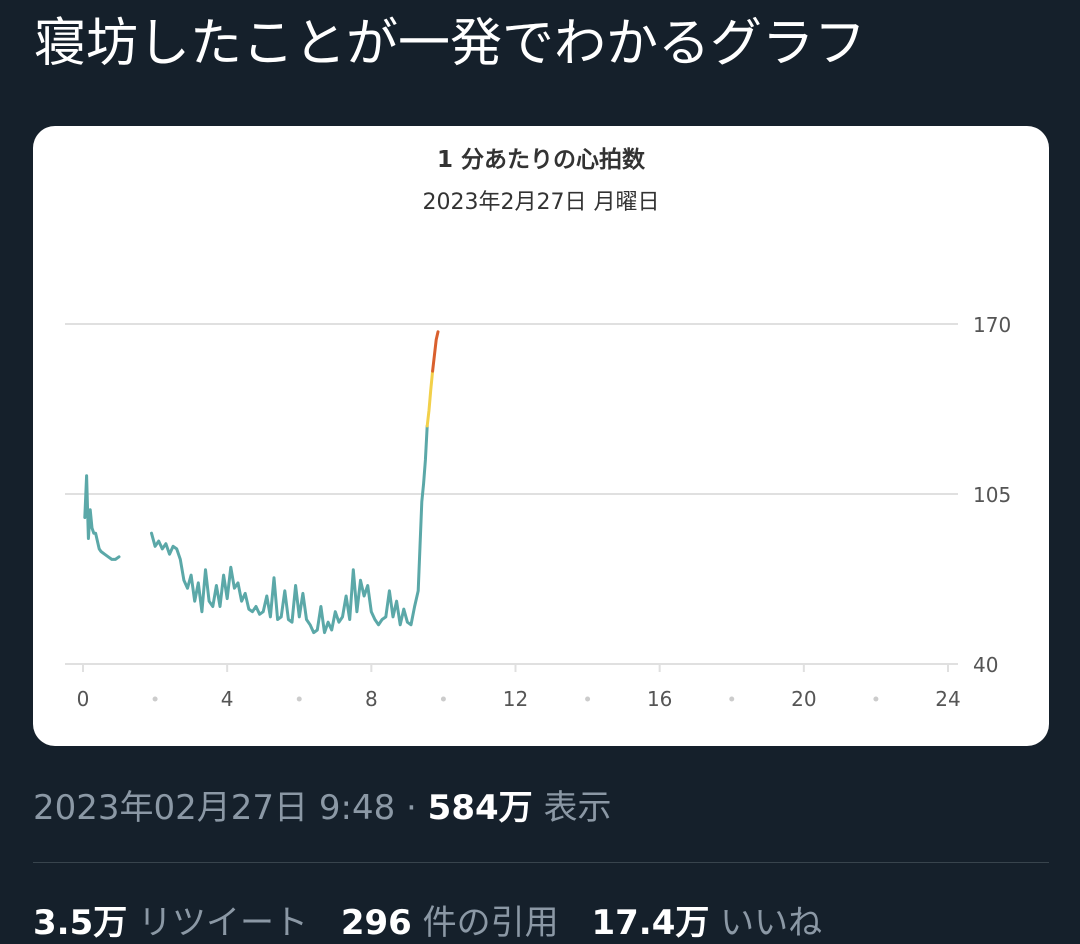 This screenshot has height=944, width=1080. I want to click on retweets-stat: 3.5万 リツイート, so click(170, 923).